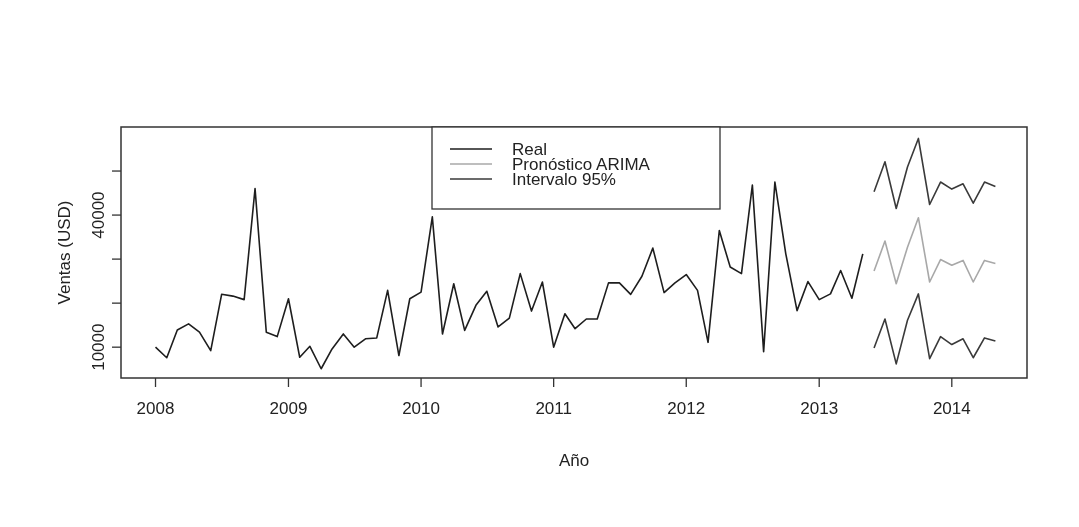 The width and height of the screenshot is (1079, 527). What do you see at coordinates (574, 460) in the screenshot?
I see `x-axis-title: Año` at bounding box center [574, 460].